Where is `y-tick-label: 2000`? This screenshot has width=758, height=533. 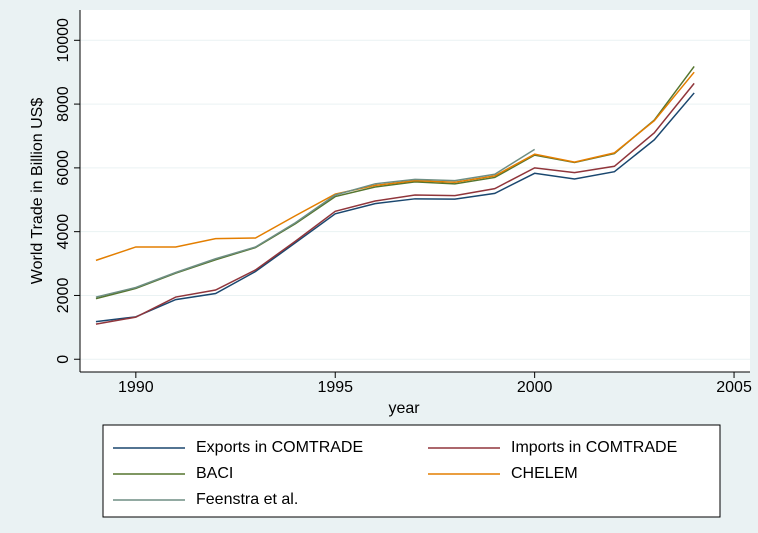 y-tick-label: 2000 is located at coordinates (63, 296).